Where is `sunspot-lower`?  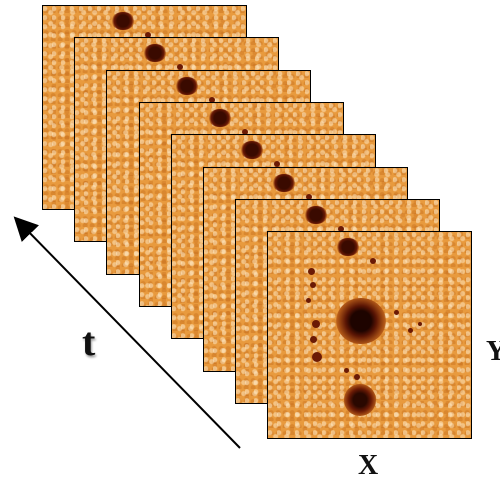 sunspot-lower is located at coordinates (360, 400).